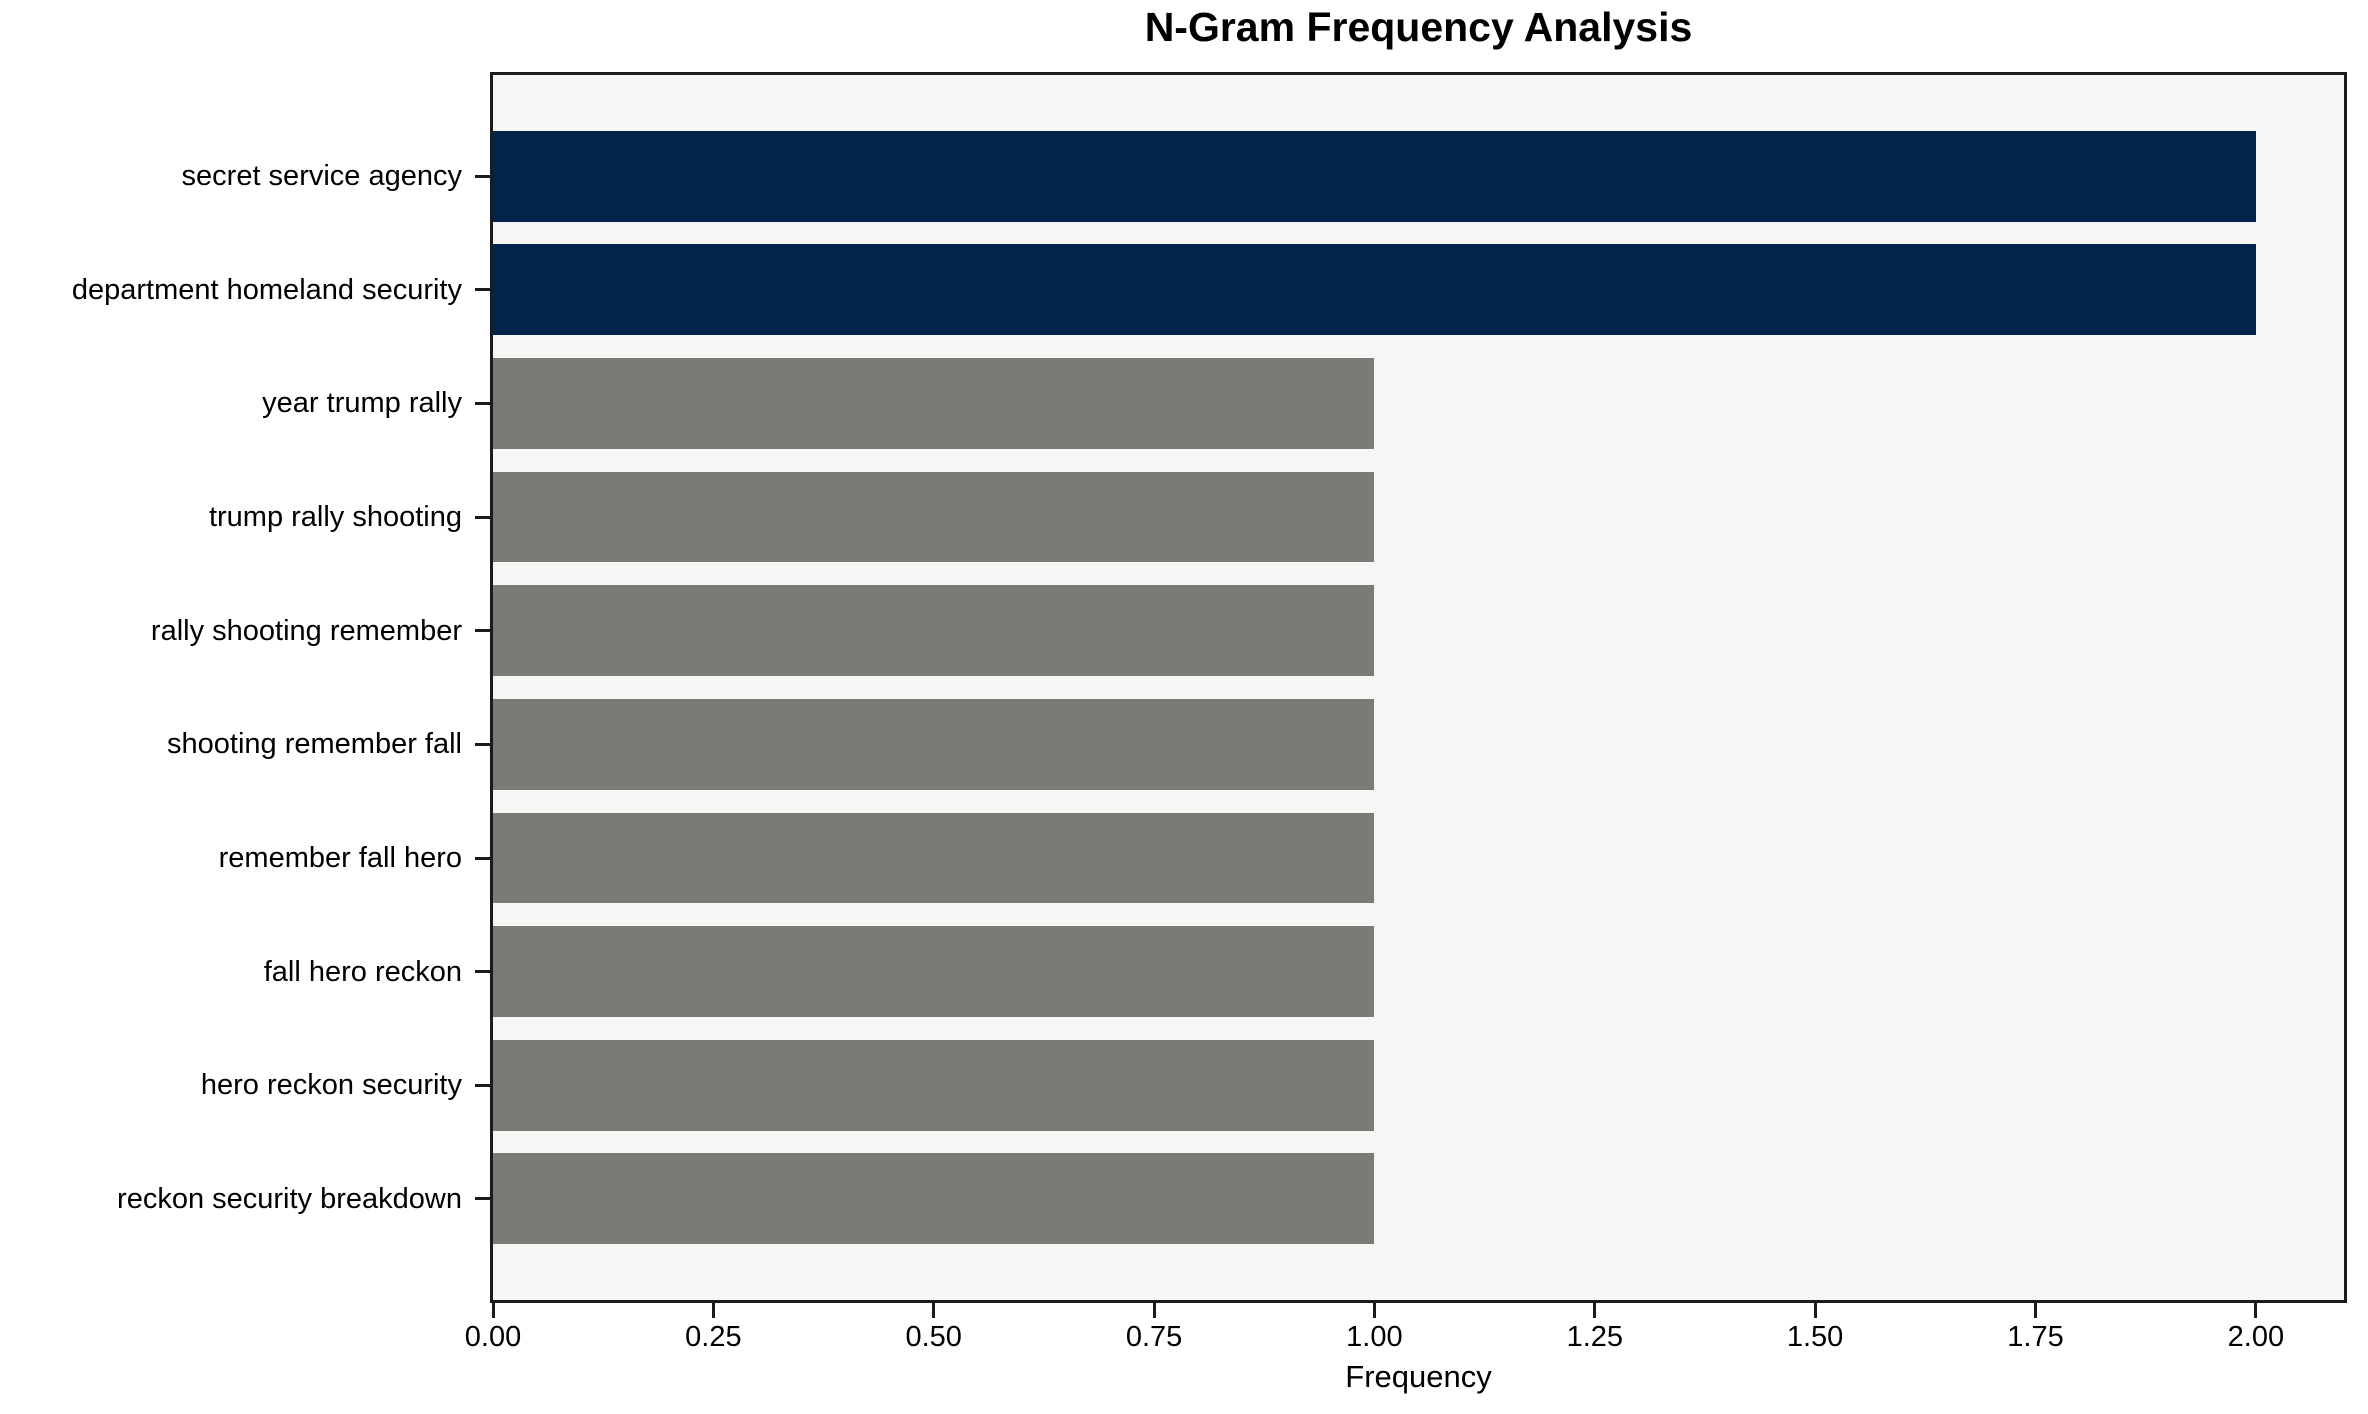  I want to click on x-tick-label: 0.00, so click(493, 1337).